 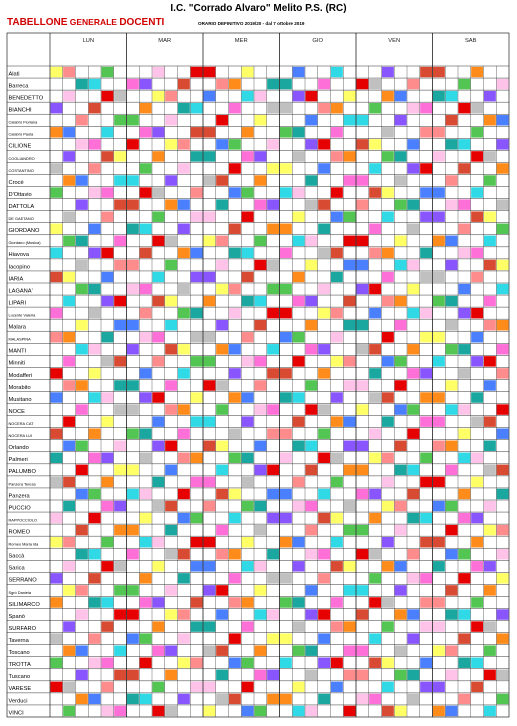 I want to click on teacher-name: Crocè, so click(x=16, y=183).